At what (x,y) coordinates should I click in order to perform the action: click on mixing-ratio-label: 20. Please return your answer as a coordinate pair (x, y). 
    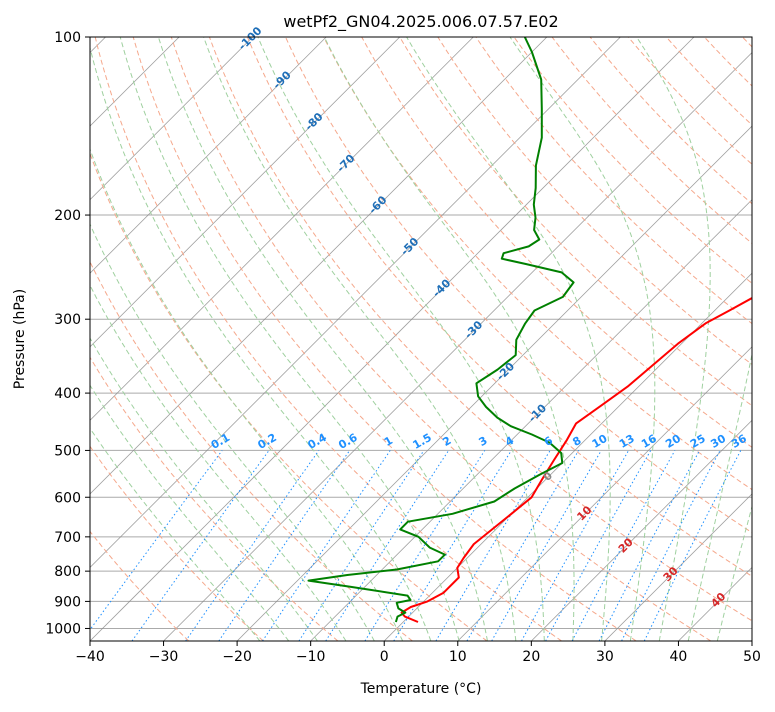
    Looking at the image, I should click on (673, 441).